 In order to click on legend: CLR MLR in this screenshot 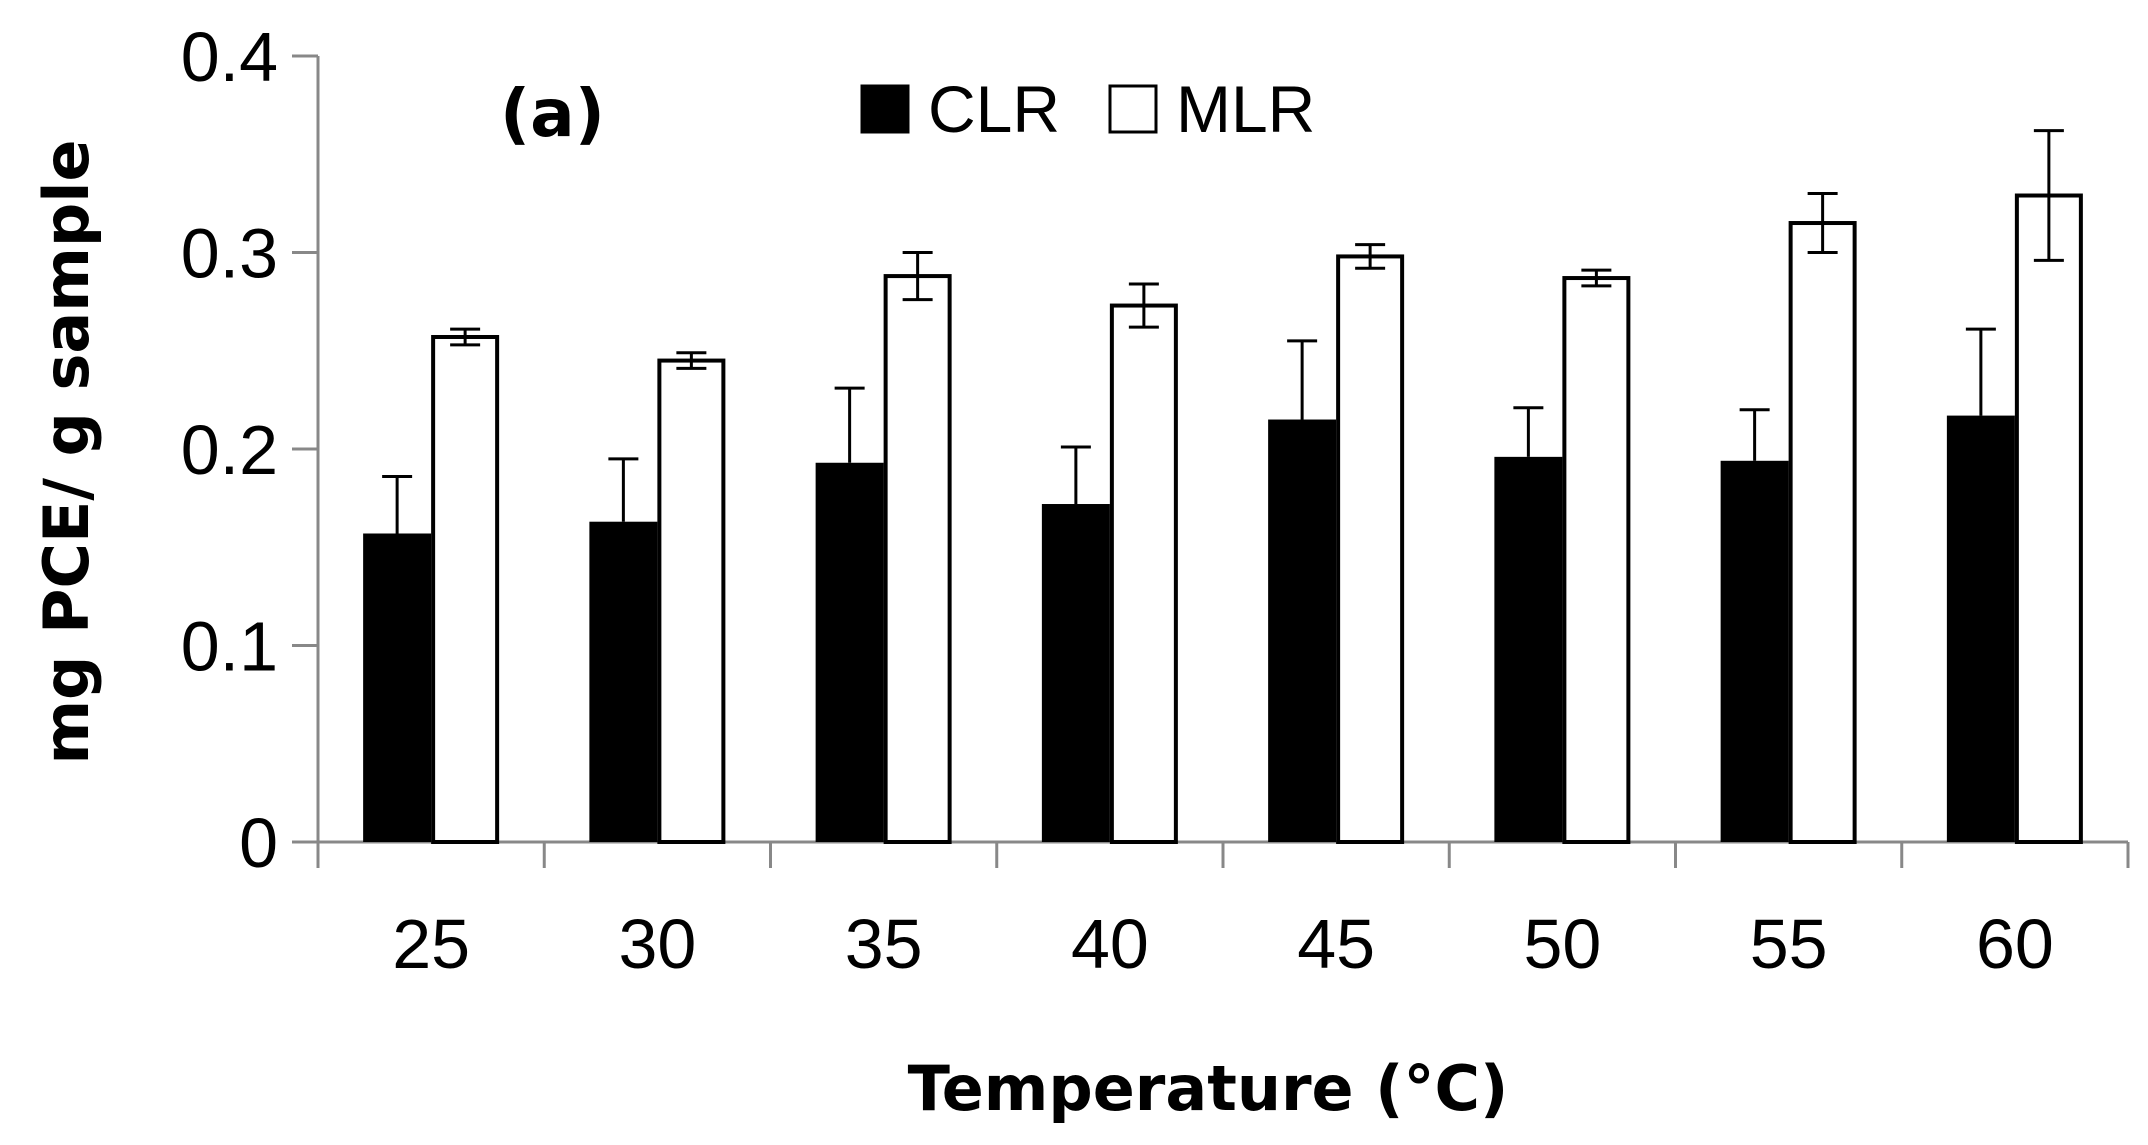, I will do `click(1087, 109)`.